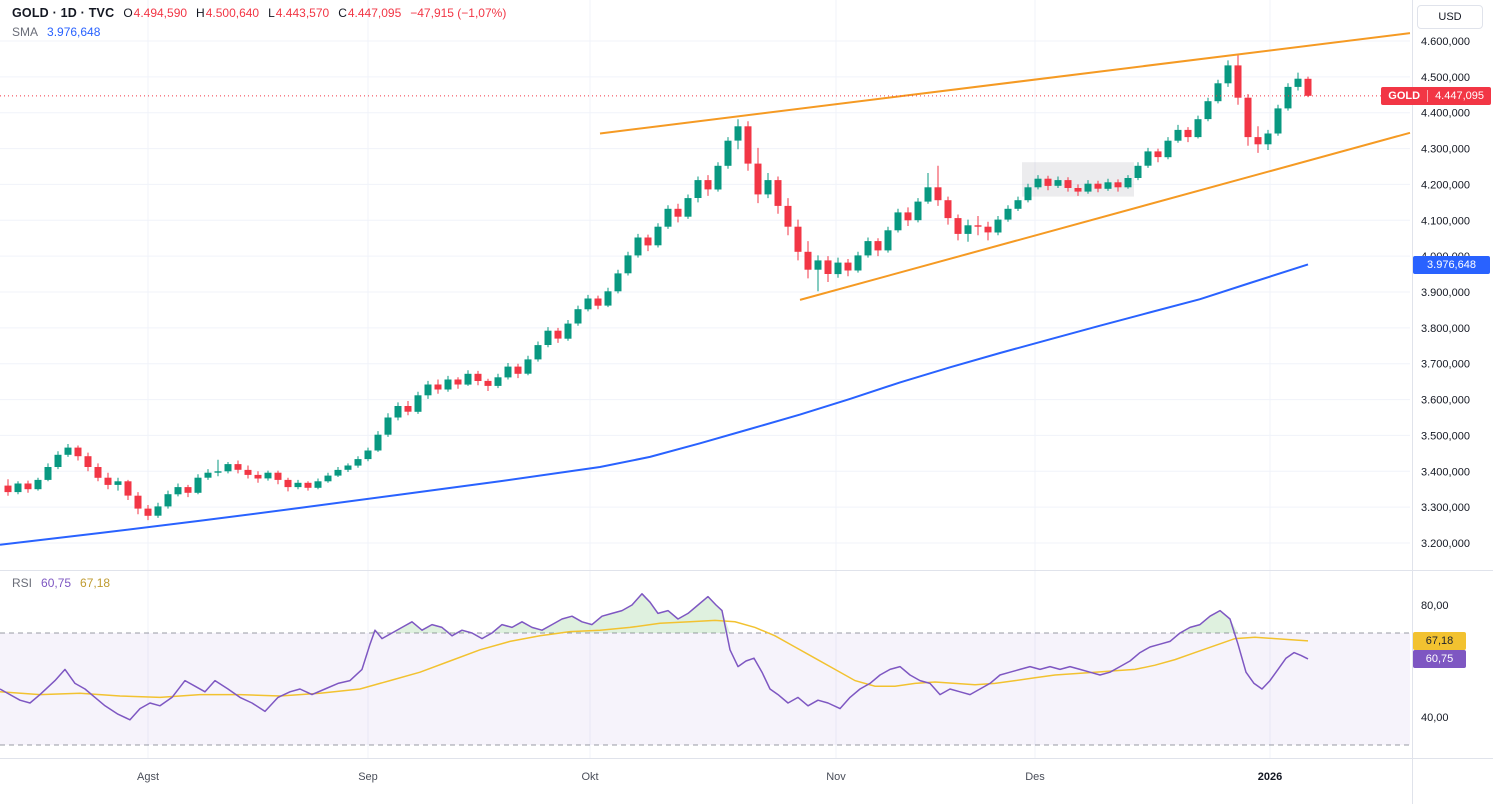 The height and width of the screenshot is (804, 1493). What do you see at coordinates (589, 777) in the screenshot?
I see `time-tick-label: Okt` at bounding box center [589, 777].